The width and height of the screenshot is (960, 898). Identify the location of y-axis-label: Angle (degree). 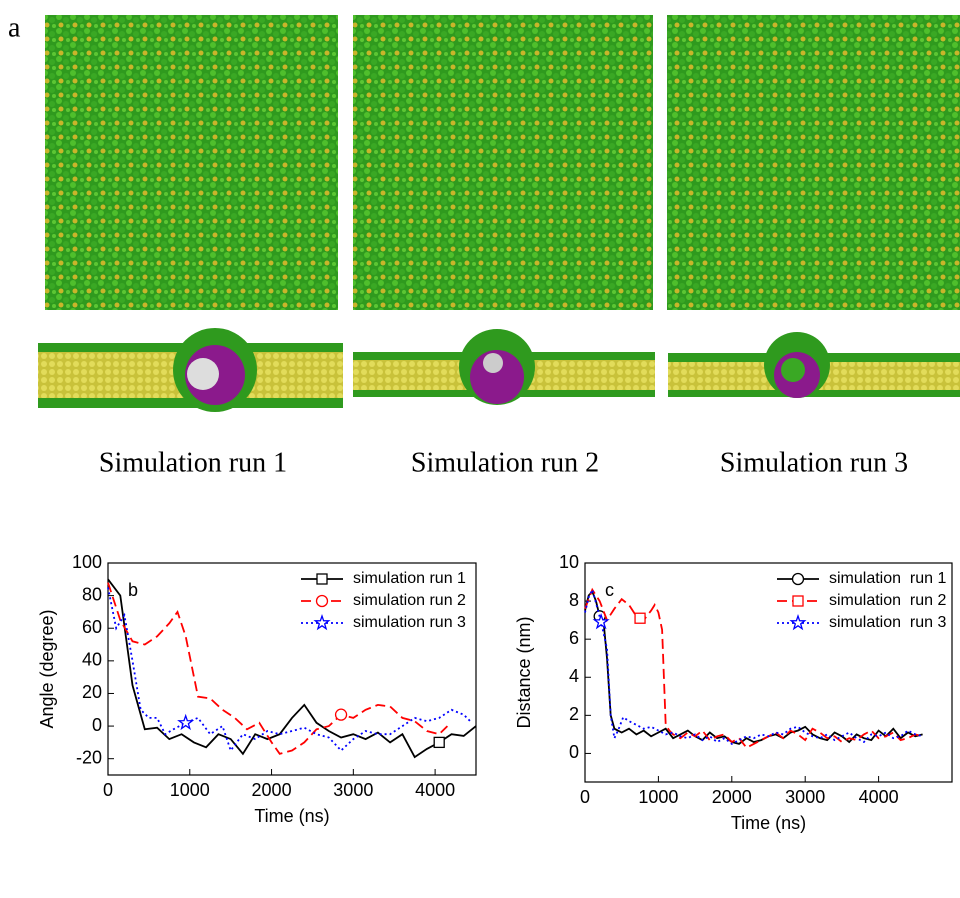
(47, 668).